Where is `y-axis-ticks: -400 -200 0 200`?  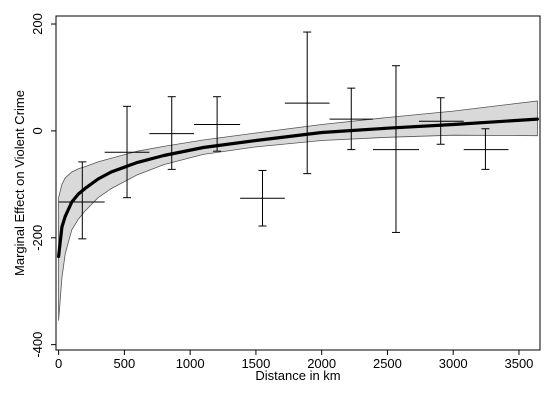
y-axis-ticks: -400 -200 0 200 is located at coordinates (43, 185).